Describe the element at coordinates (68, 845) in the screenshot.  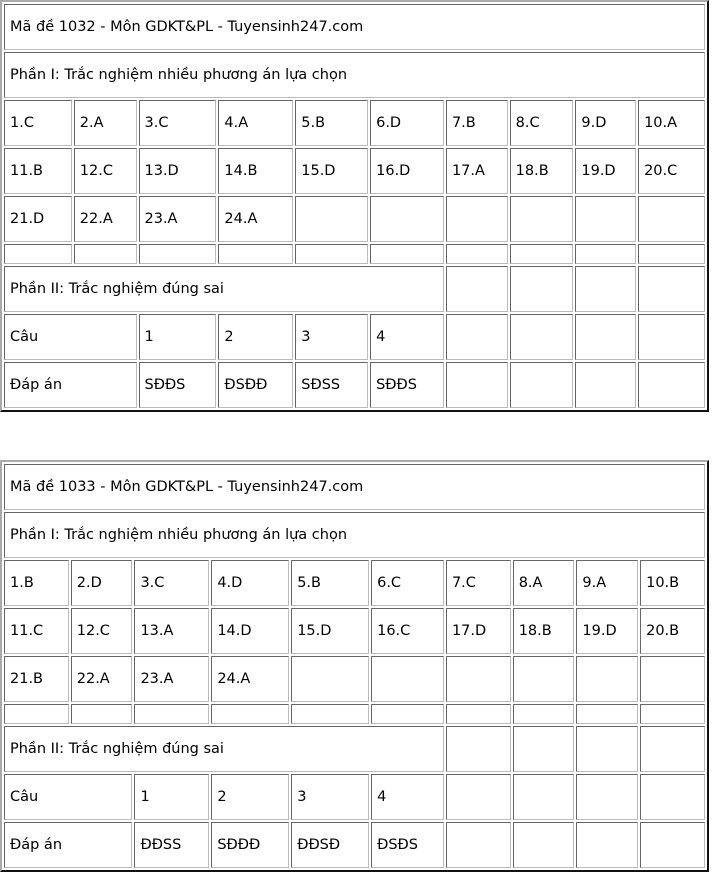
I see `answer-header: Đáp án` at that location.